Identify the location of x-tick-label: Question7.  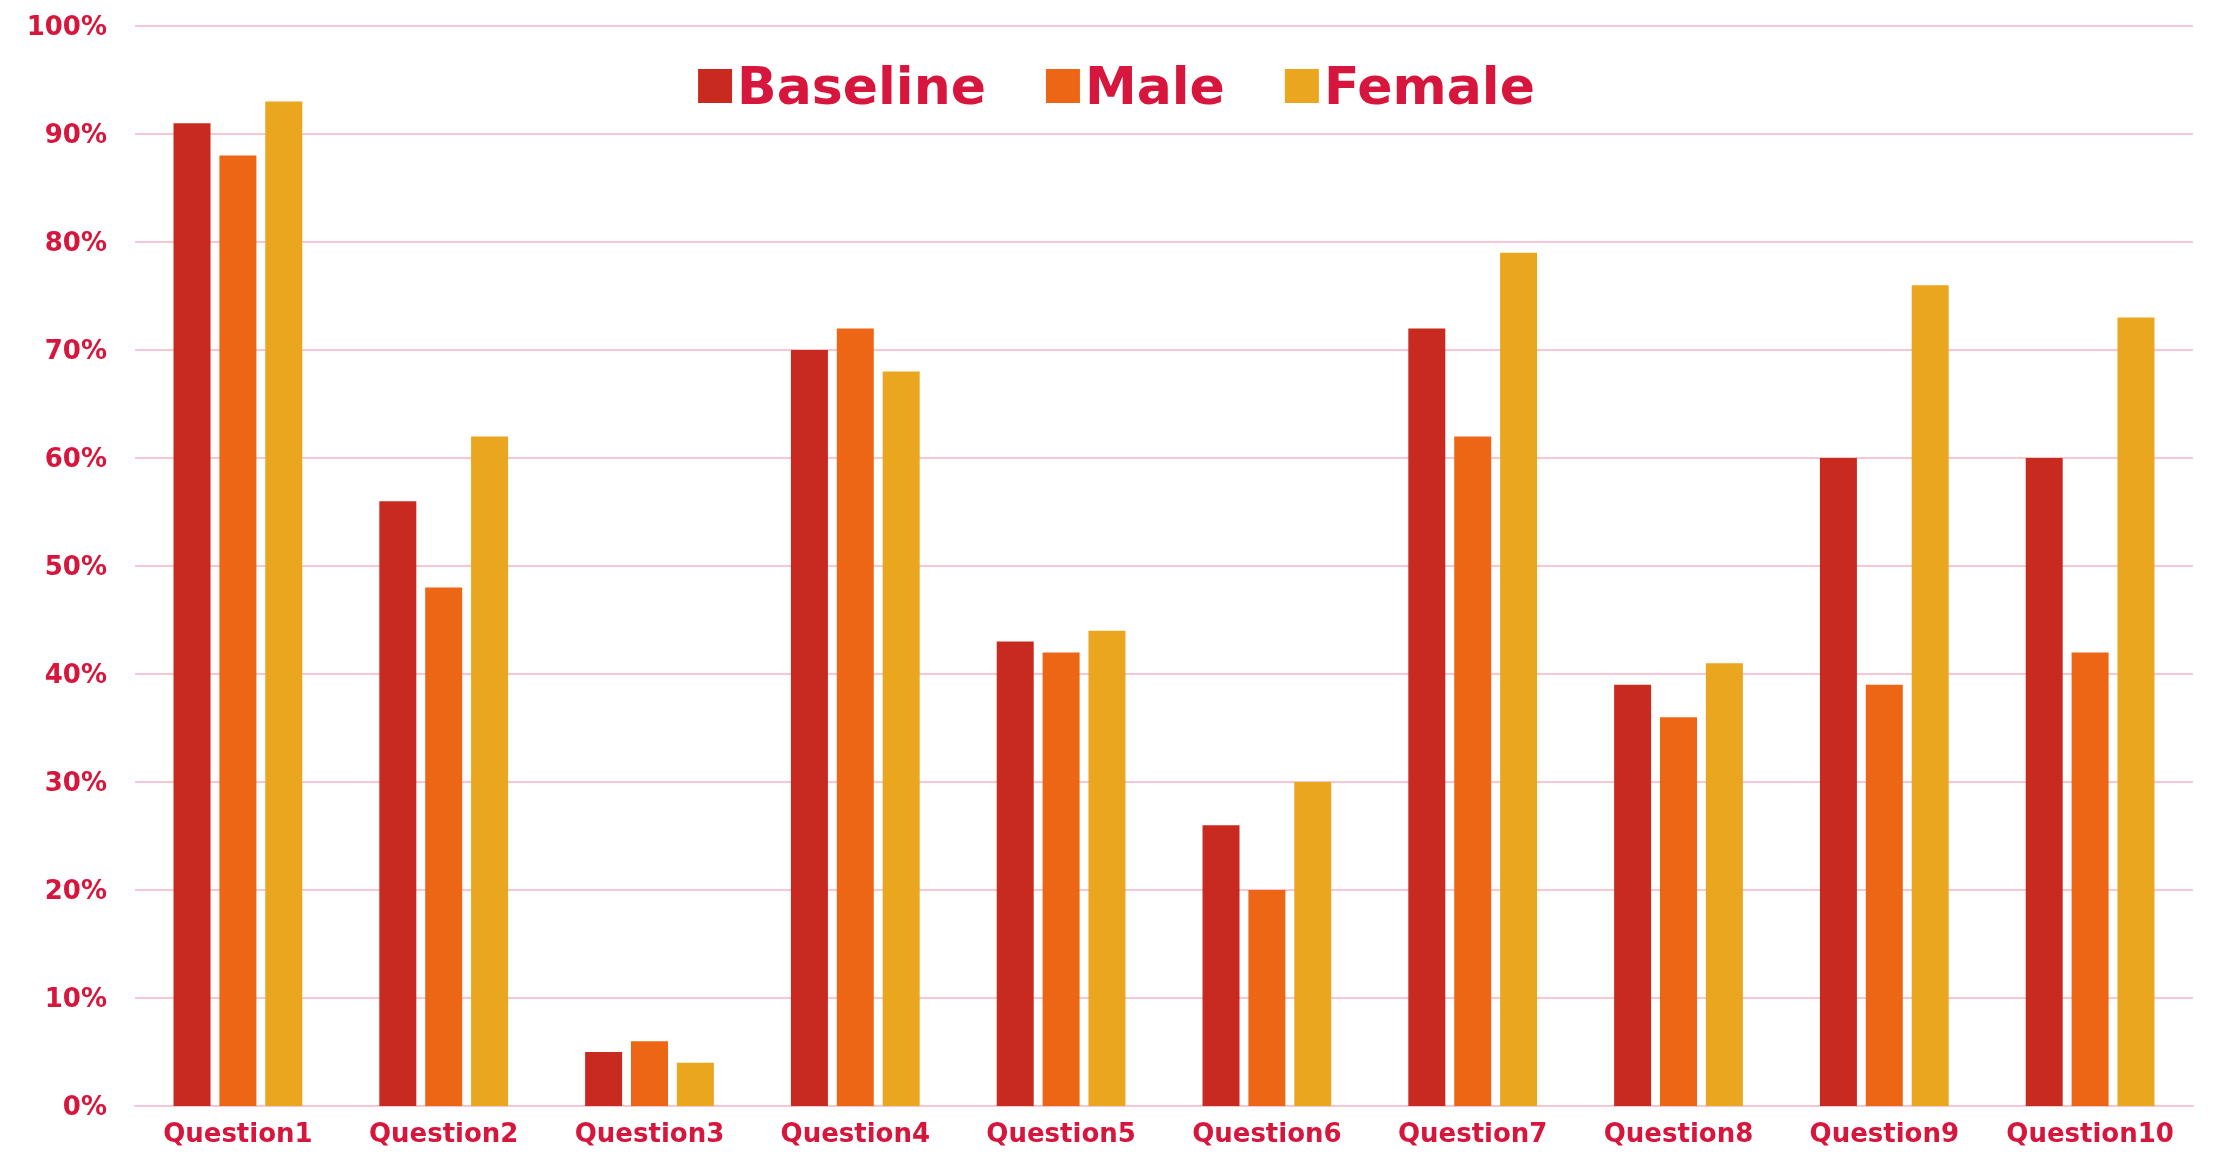
(1472, 1133).